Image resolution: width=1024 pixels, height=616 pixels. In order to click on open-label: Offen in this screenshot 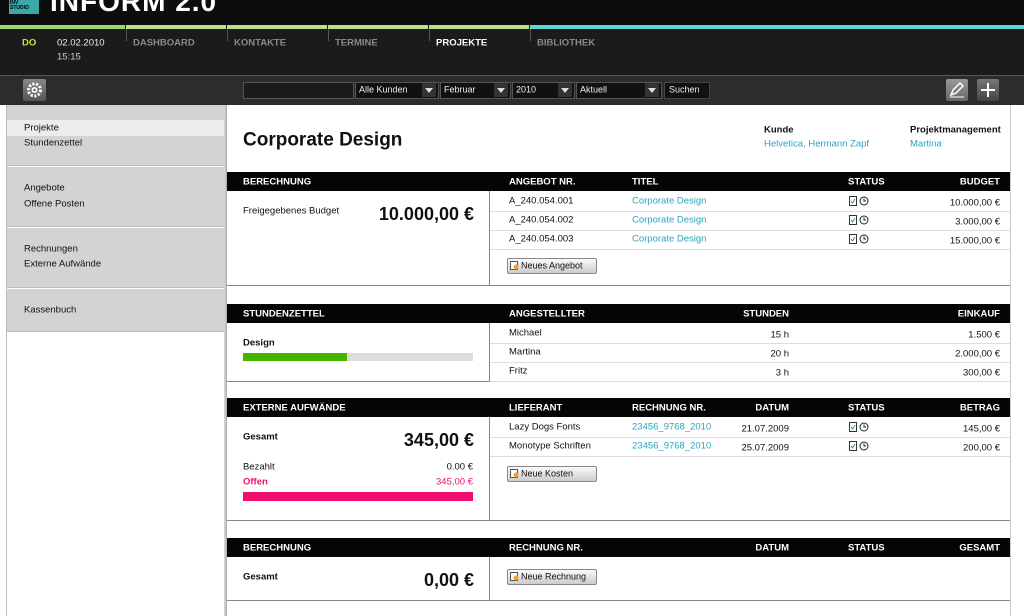, I will do `click(255, 482)`.